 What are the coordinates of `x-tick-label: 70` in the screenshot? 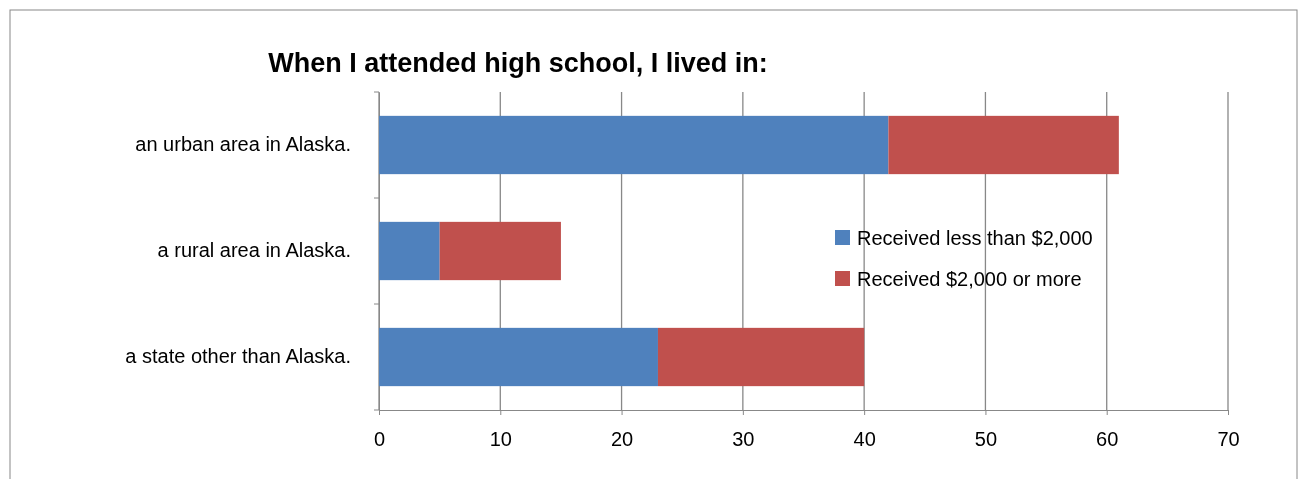 It's located at (1228, 439).